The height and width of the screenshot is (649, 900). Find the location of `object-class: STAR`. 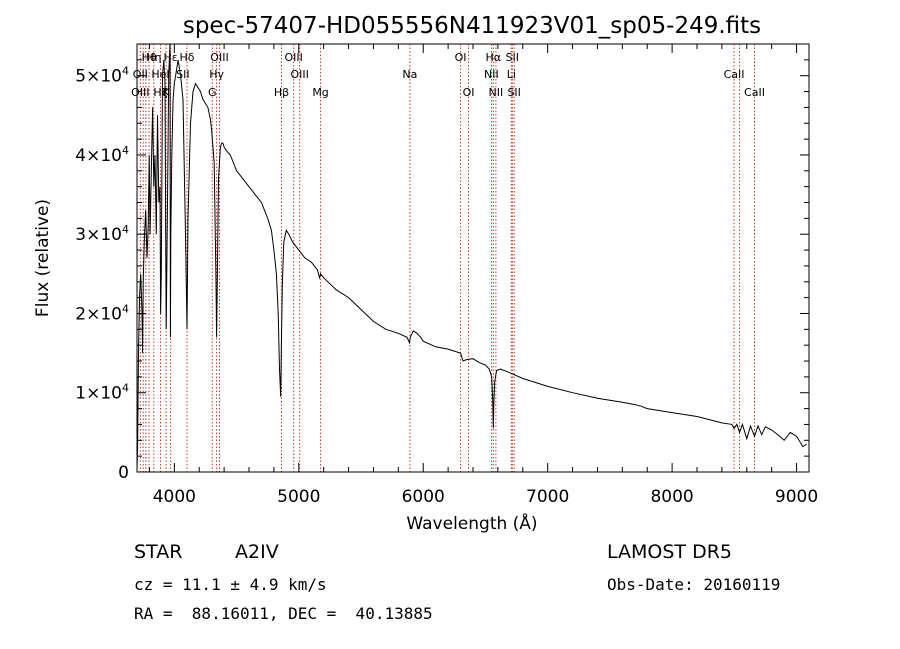

object-class: STAR is located at coordinates (158, 552).